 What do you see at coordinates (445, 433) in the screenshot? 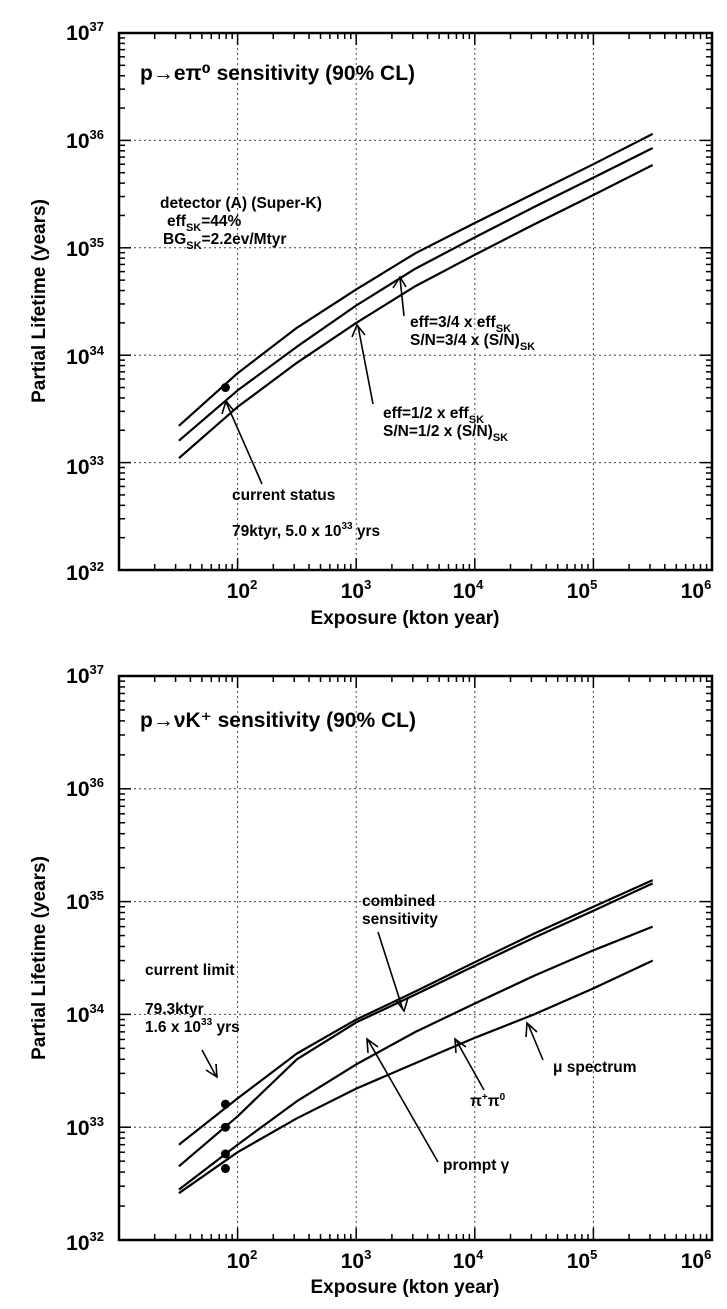
I see `annotation-sn-1-2: S/N=1/2 x (S/N)SK` at bounding box center [445, 433].